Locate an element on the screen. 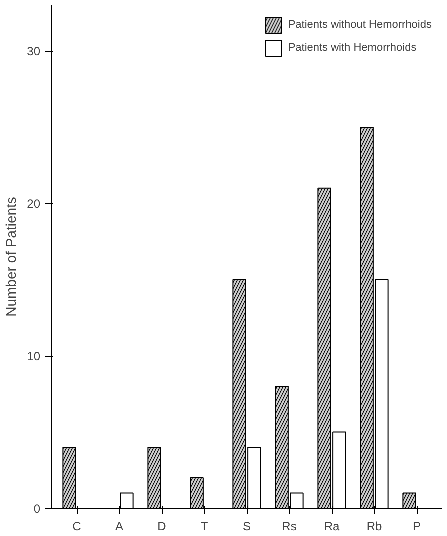 The height and width of the screenshot is (536, 447). x-tick-label: C is located at coordinates (77, 527).